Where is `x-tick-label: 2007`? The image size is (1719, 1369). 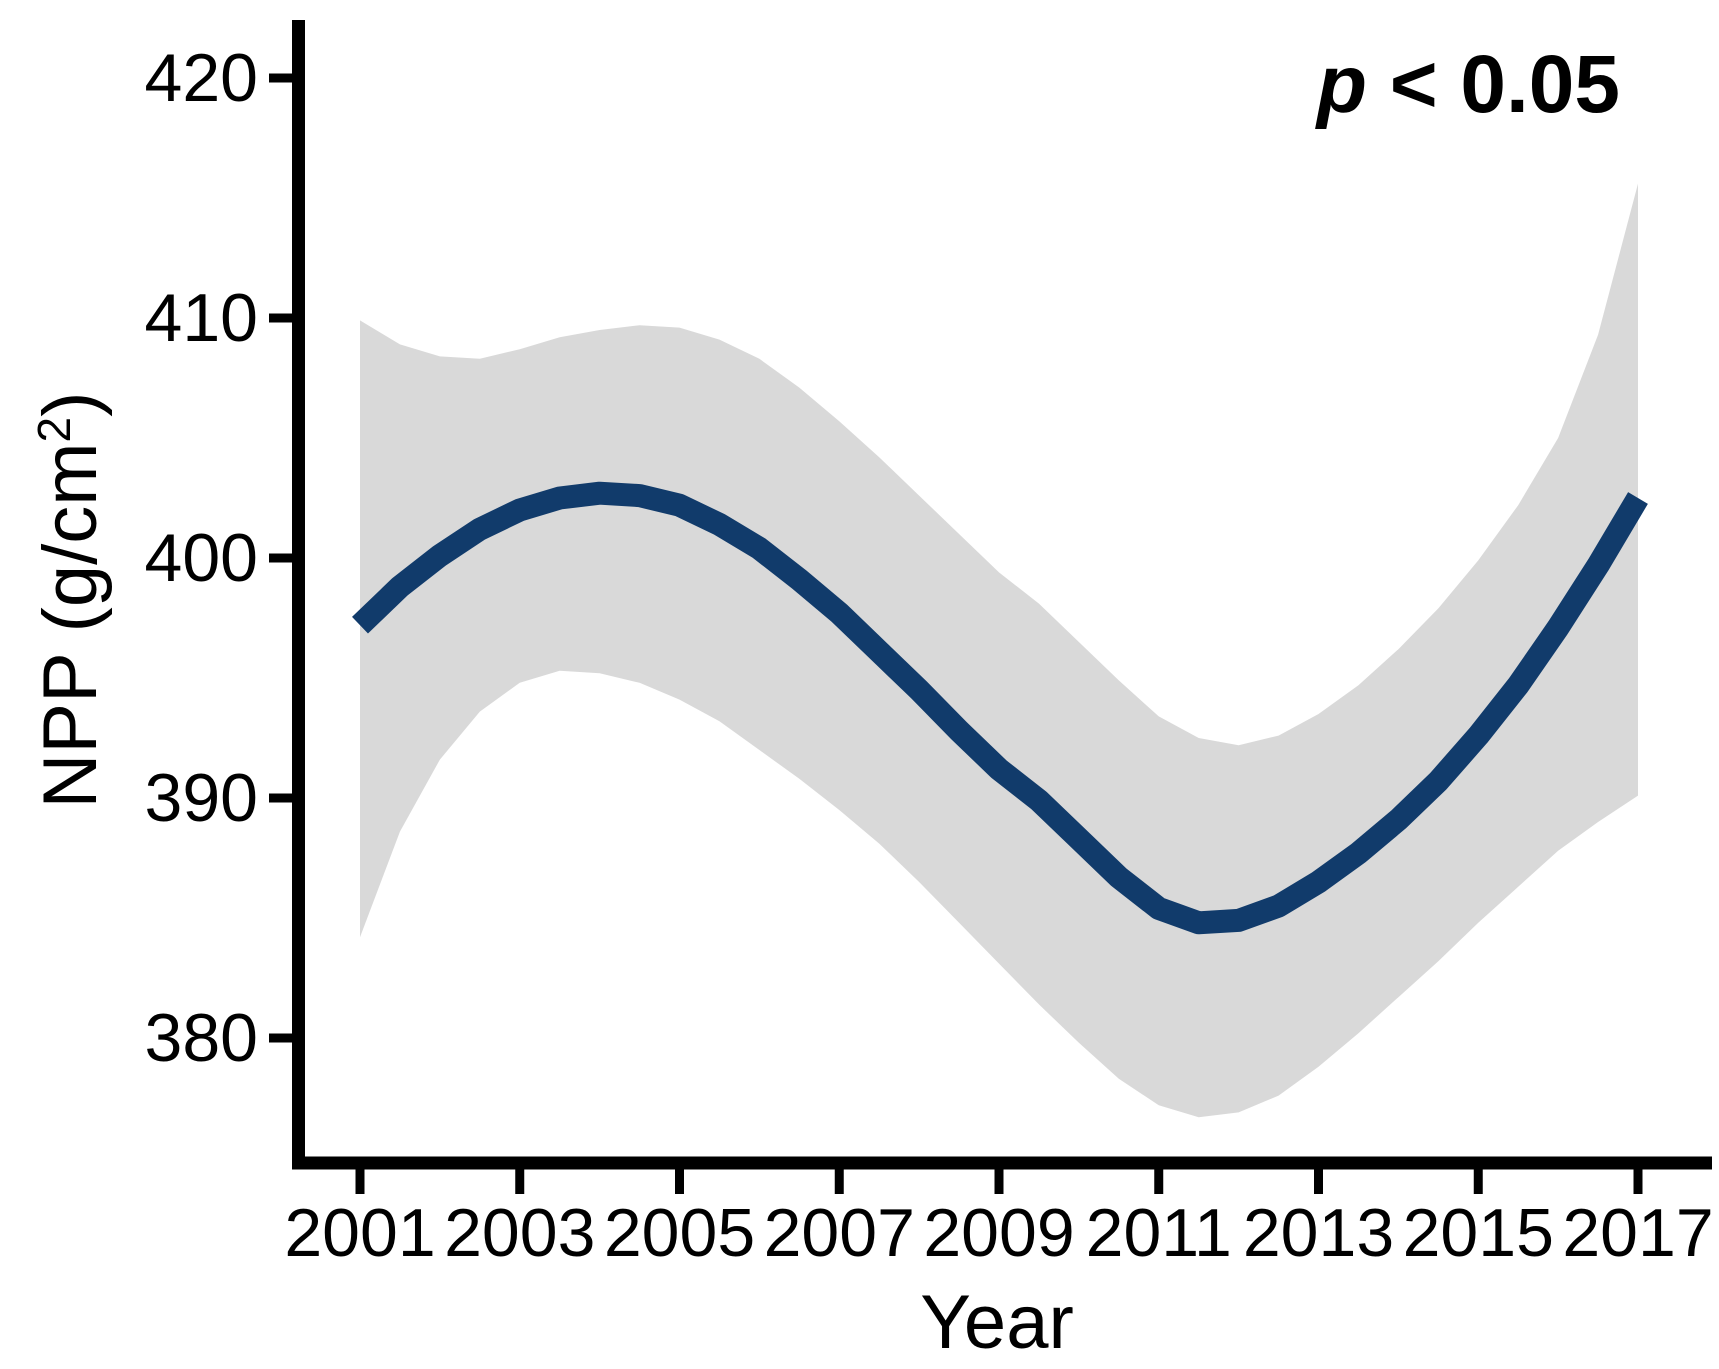
x-tick-label: 2007 is located at coordinates (839, 1233).